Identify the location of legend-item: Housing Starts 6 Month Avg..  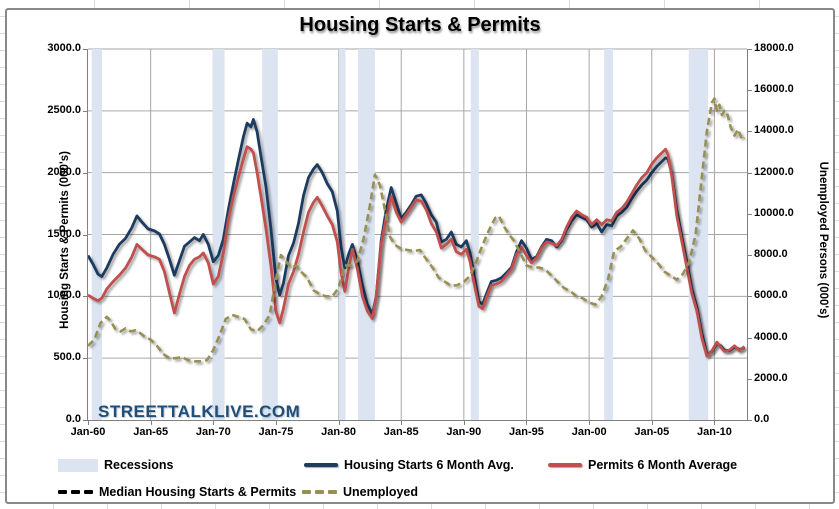
(409, 465).